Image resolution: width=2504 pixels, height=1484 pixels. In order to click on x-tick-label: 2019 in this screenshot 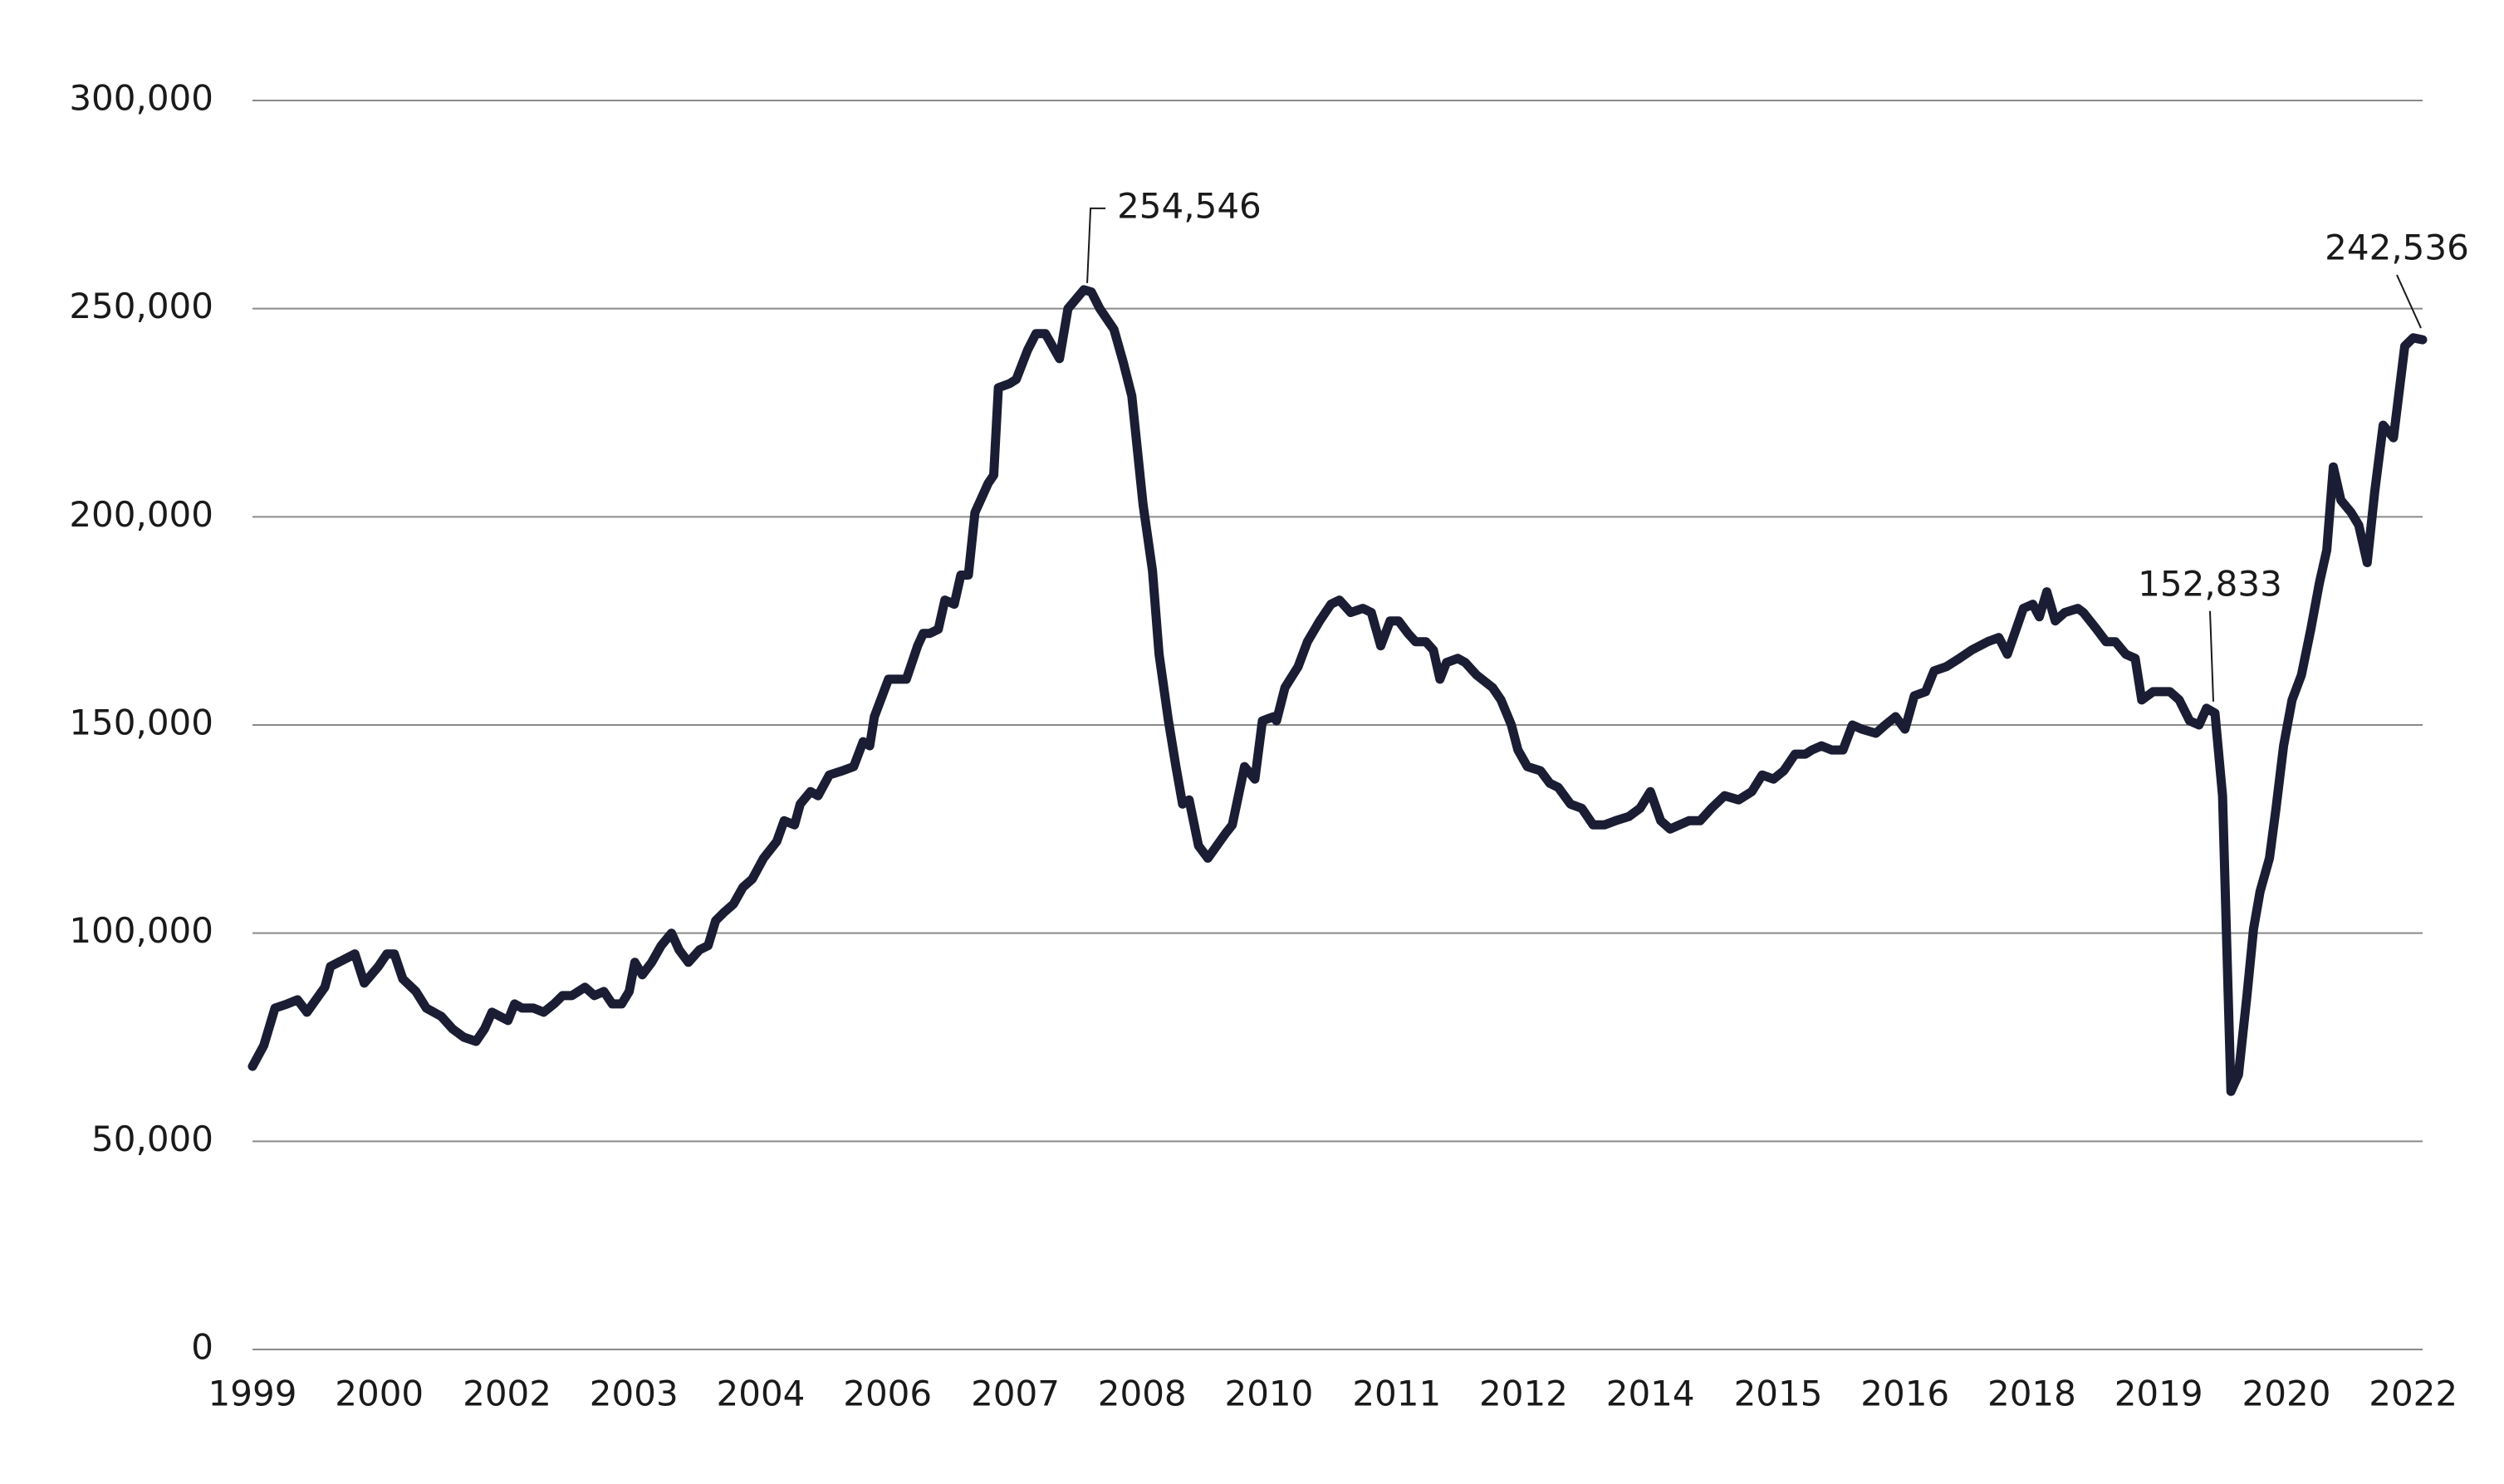, I will do `click(2158, 1394)`.